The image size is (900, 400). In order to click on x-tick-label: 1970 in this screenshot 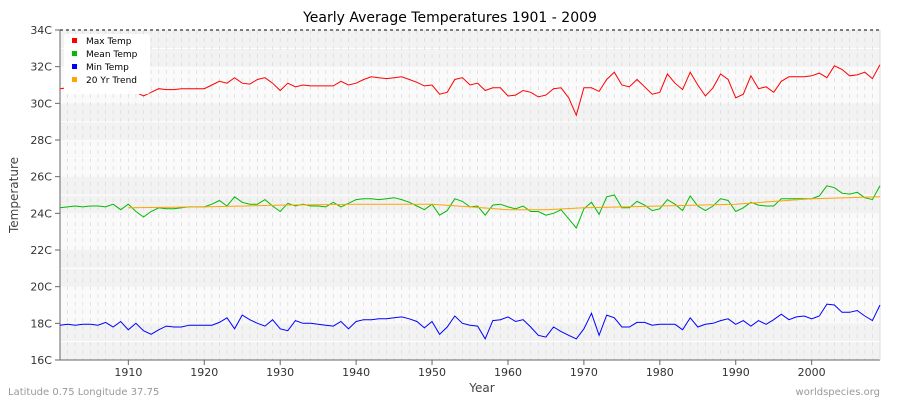, I will do `click(584, 372)`.